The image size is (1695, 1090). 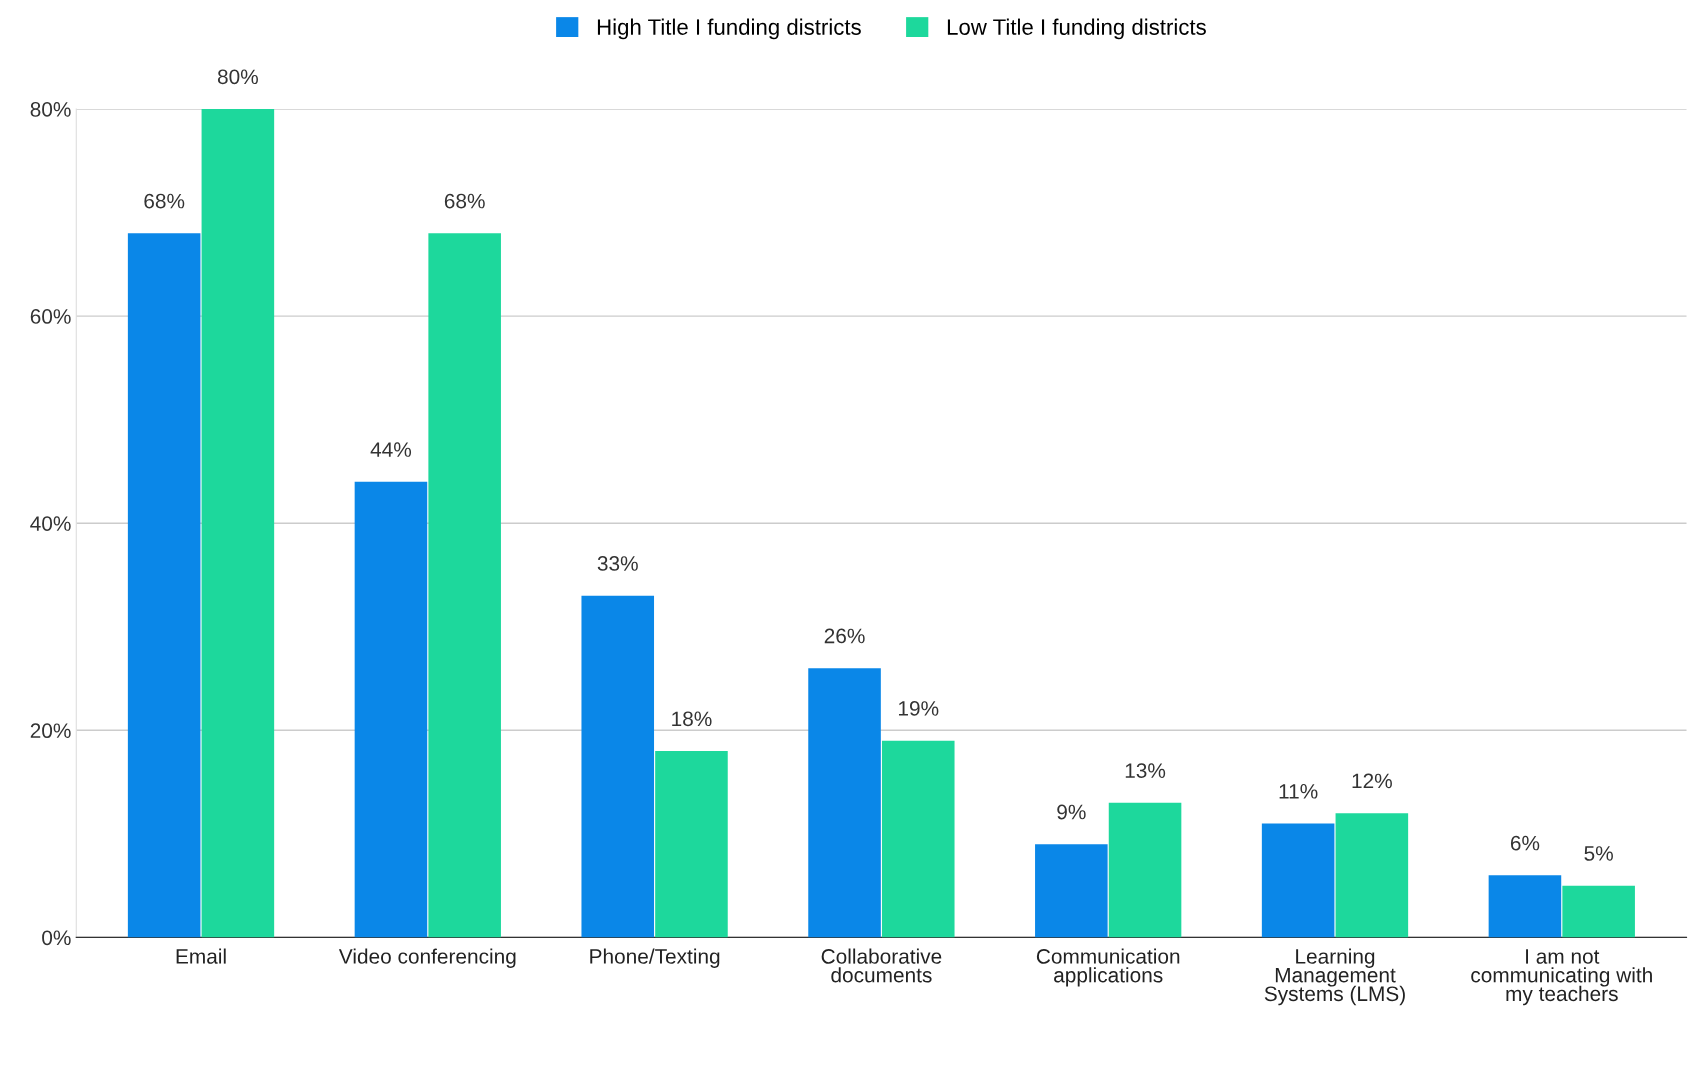 I want to click on y-tick-label: 20%, so click(x=50, y=731).